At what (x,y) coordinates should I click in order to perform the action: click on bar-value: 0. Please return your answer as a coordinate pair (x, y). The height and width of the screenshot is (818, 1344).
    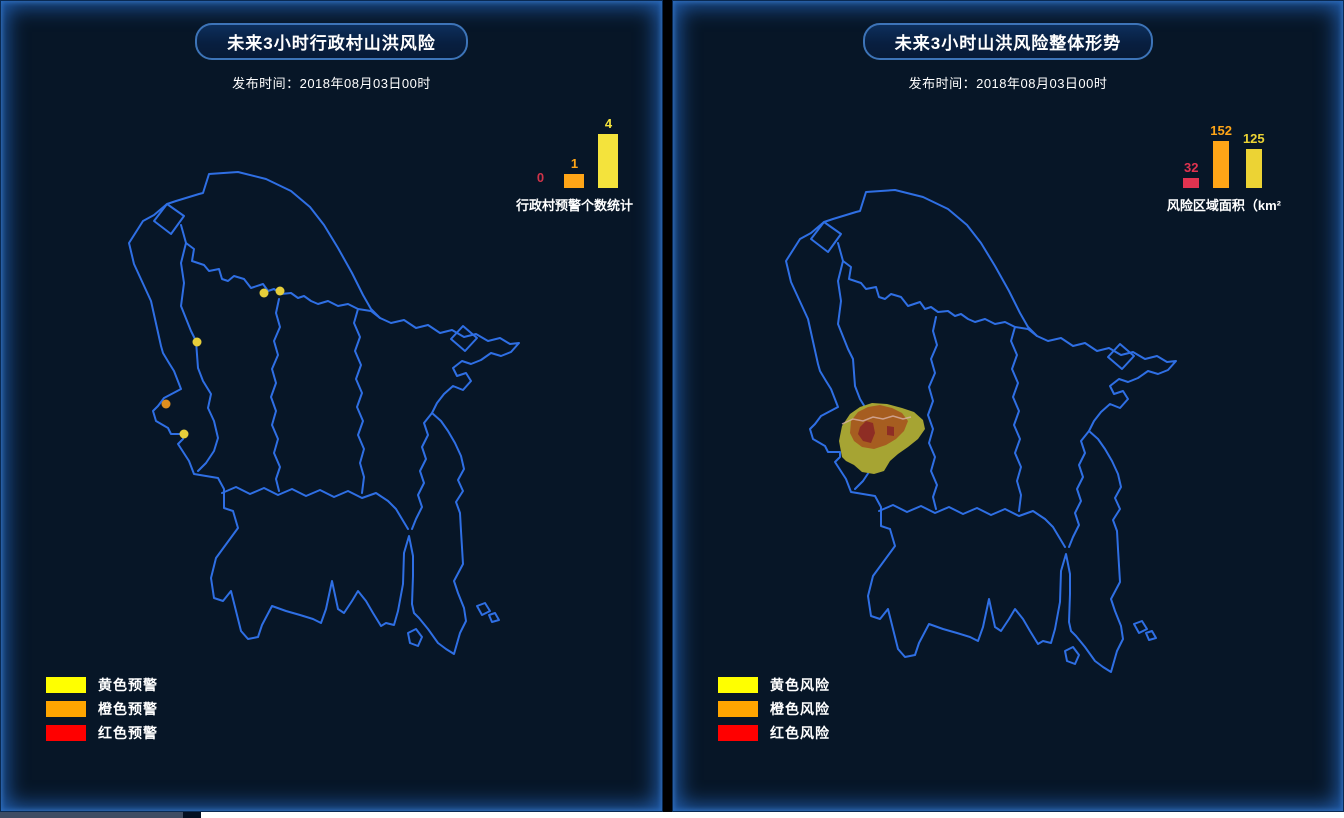
    Looking at the image, I should click on (540, 177).